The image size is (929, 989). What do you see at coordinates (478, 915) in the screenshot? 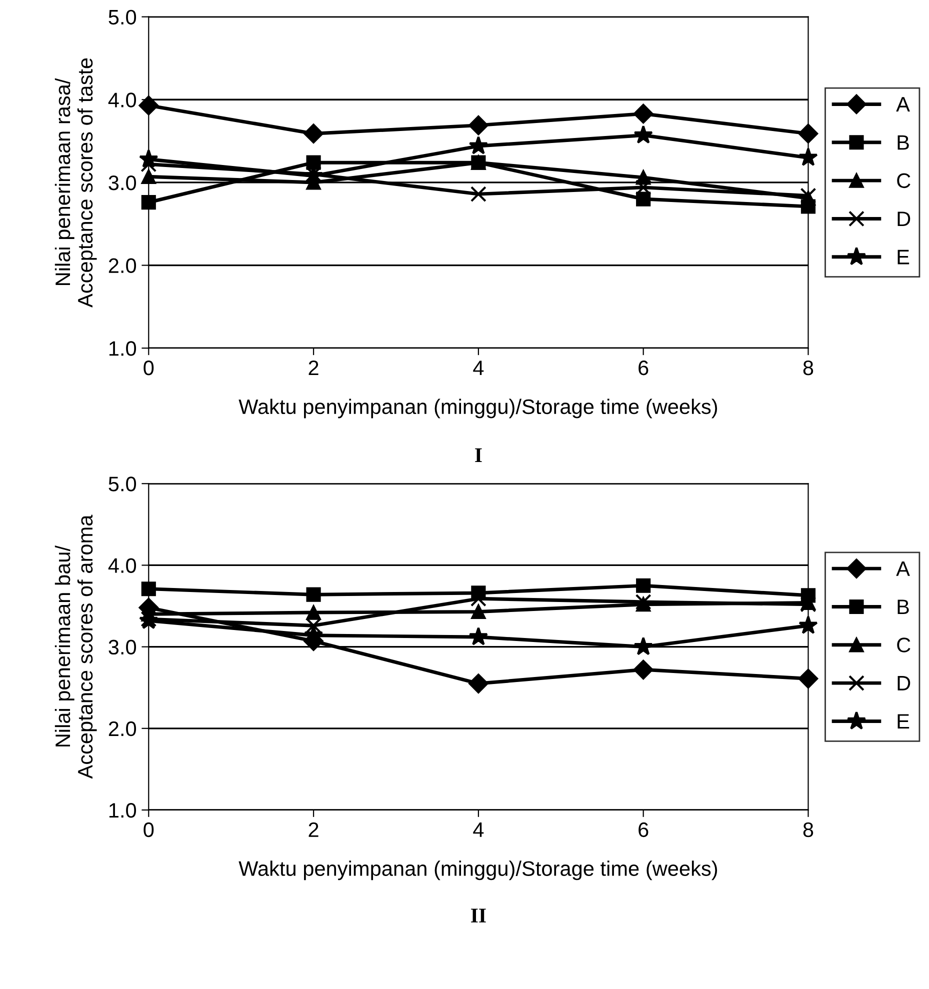
I see `text: II` at bounding box center [478, 915].